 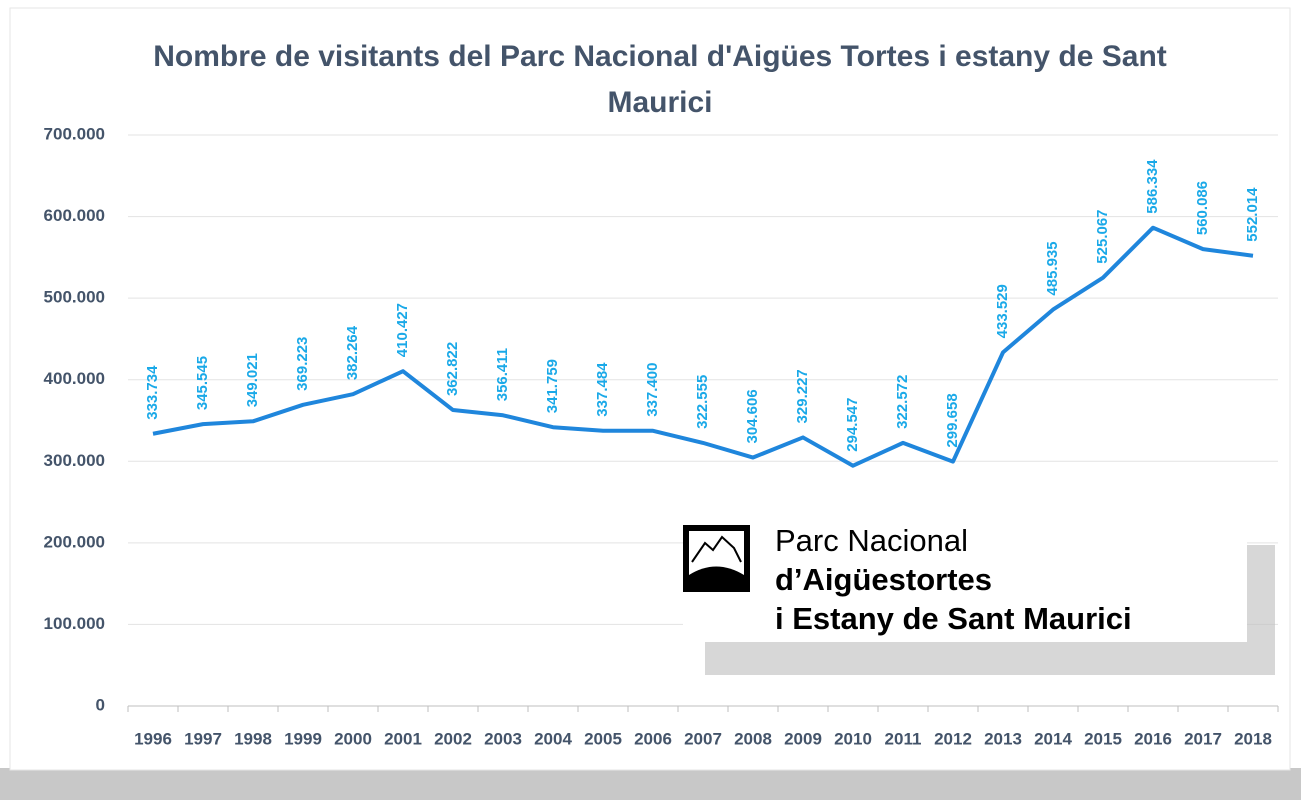 I want to click on x-tick-label: 2011, so click(x=903, y=738).